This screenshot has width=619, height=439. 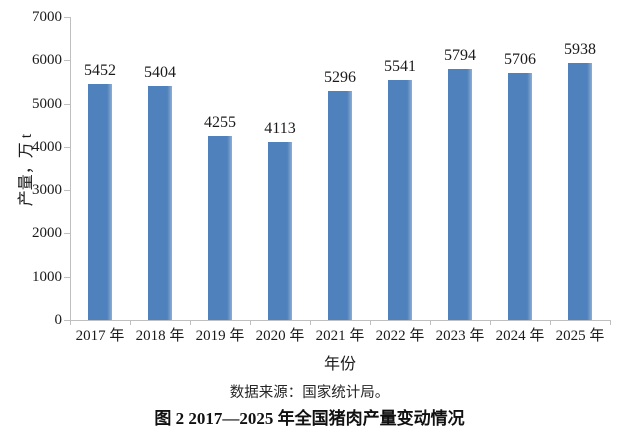 I want to click on bar-value-label: 4255, so click(x=220, y=122).